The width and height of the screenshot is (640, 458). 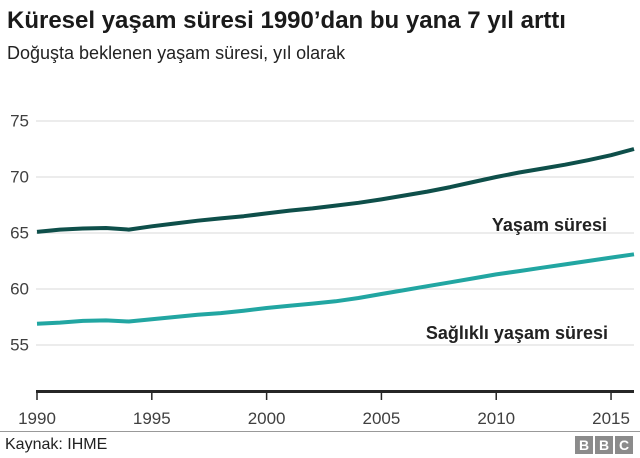 I want to click on y-tick-label: 65, so click(x=19, y=233).